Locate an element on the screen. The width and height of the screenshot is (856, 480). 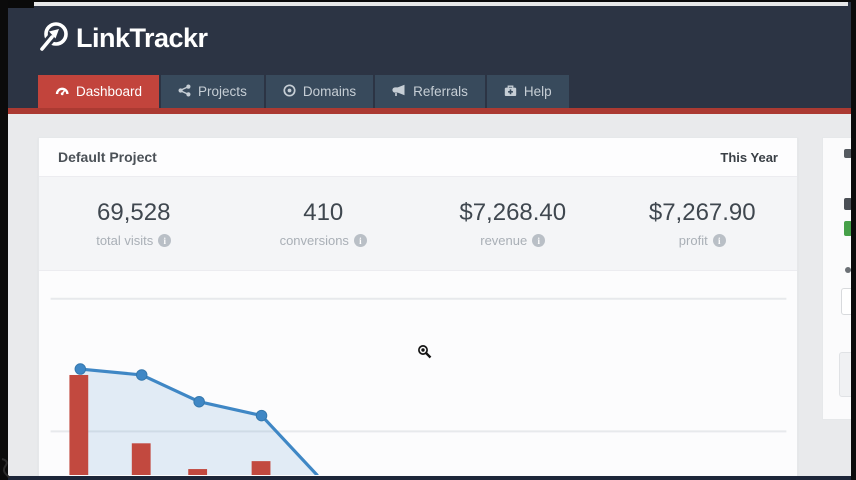
tab-projects: Projects is located at coordinates (212, 91).